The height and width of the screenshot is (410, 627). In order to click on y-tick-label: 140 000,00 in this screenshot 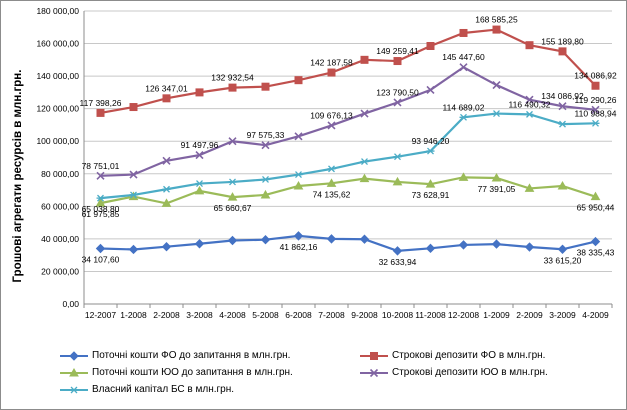, I will do `click(57, 76)`.